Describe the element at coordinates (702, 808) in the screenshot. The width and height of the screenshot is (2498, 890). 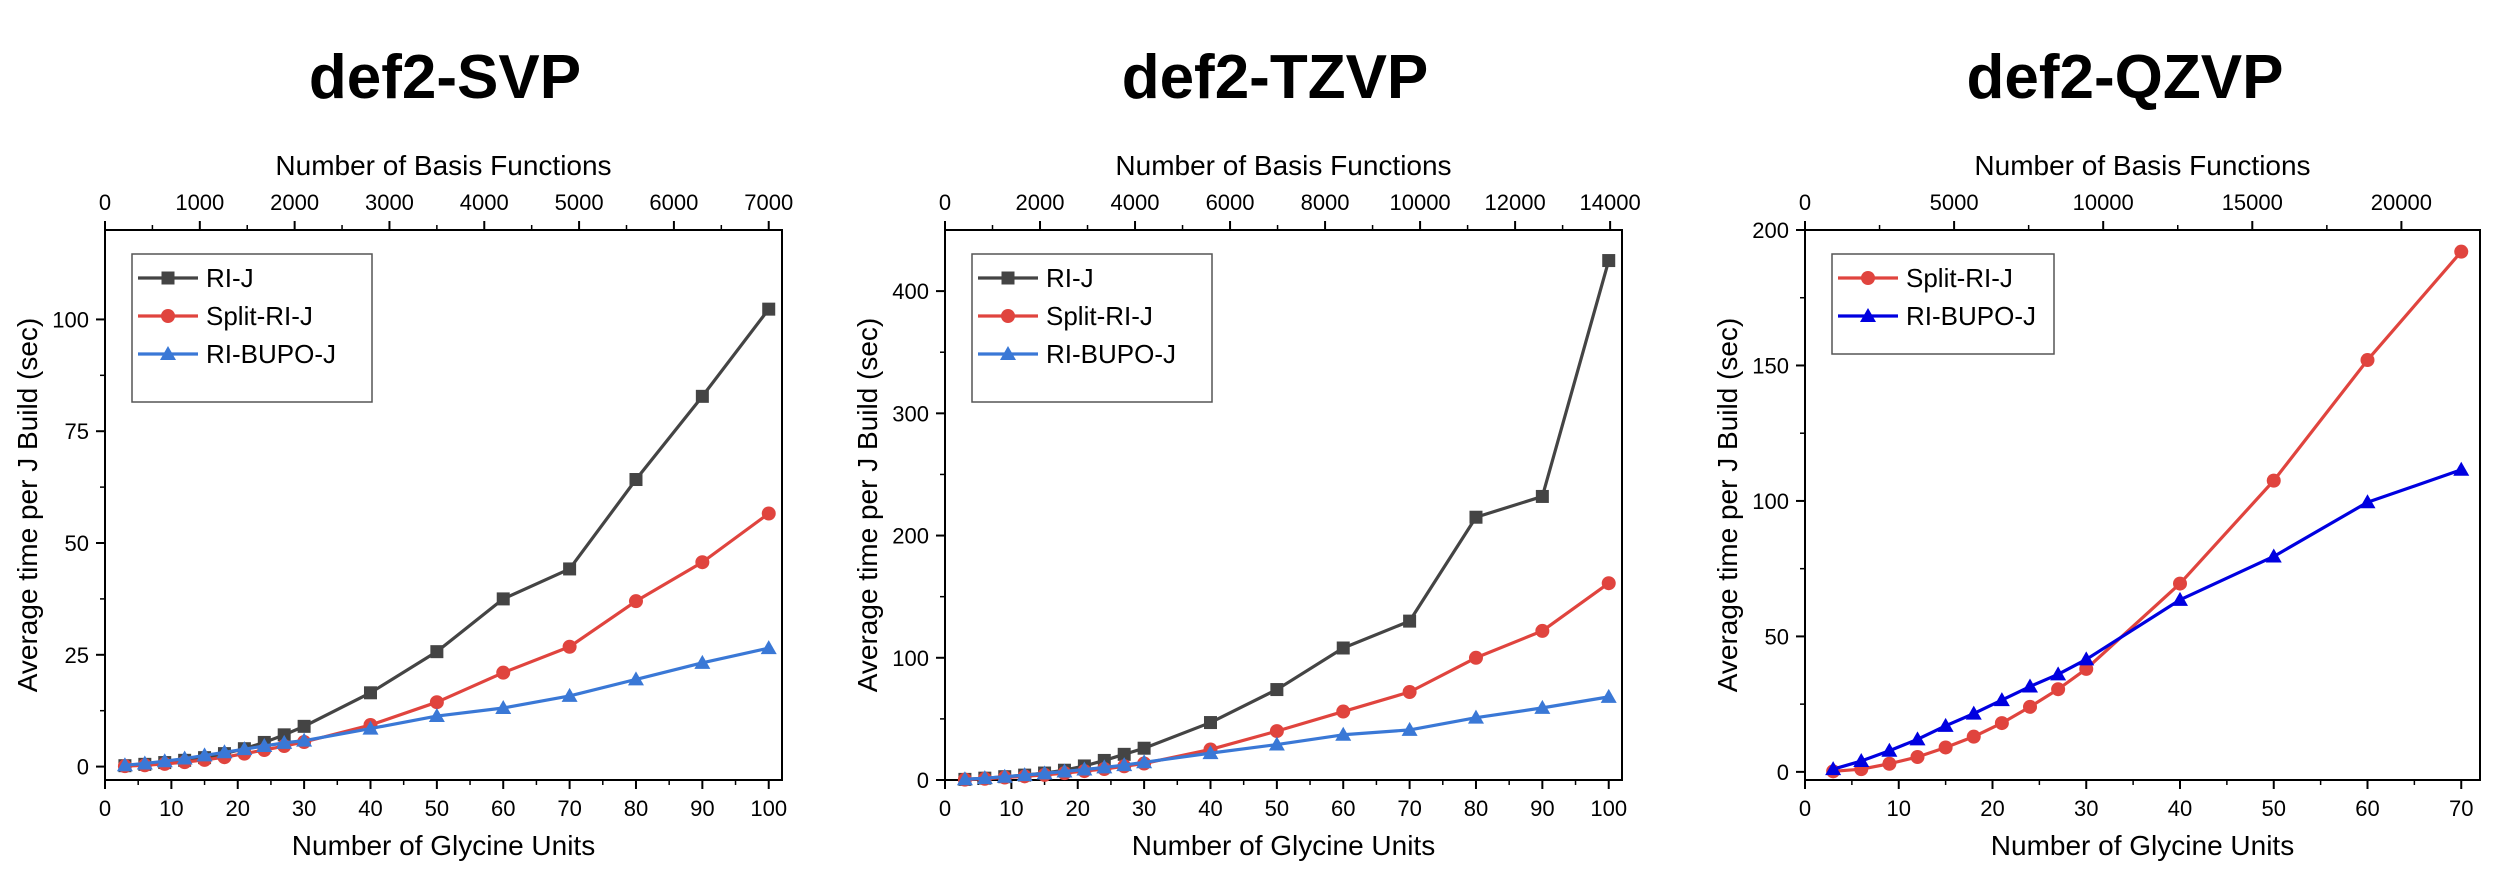
I see `x-tick-label: 90` at that location.